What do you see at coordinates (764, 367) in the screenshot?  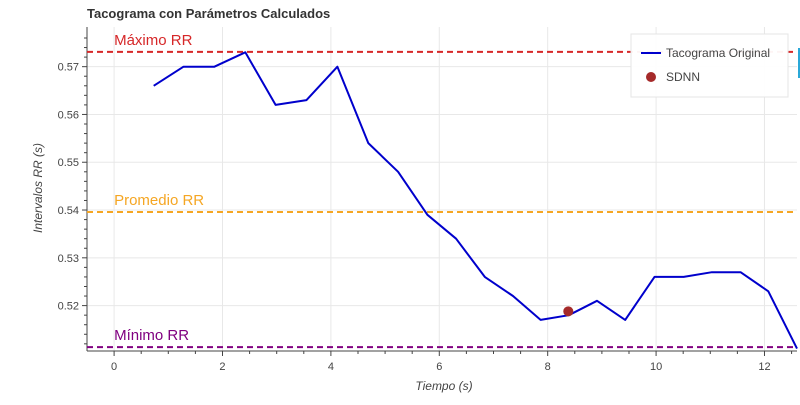 I see `x-tick-label: 12` at bounding box center [764, 367].